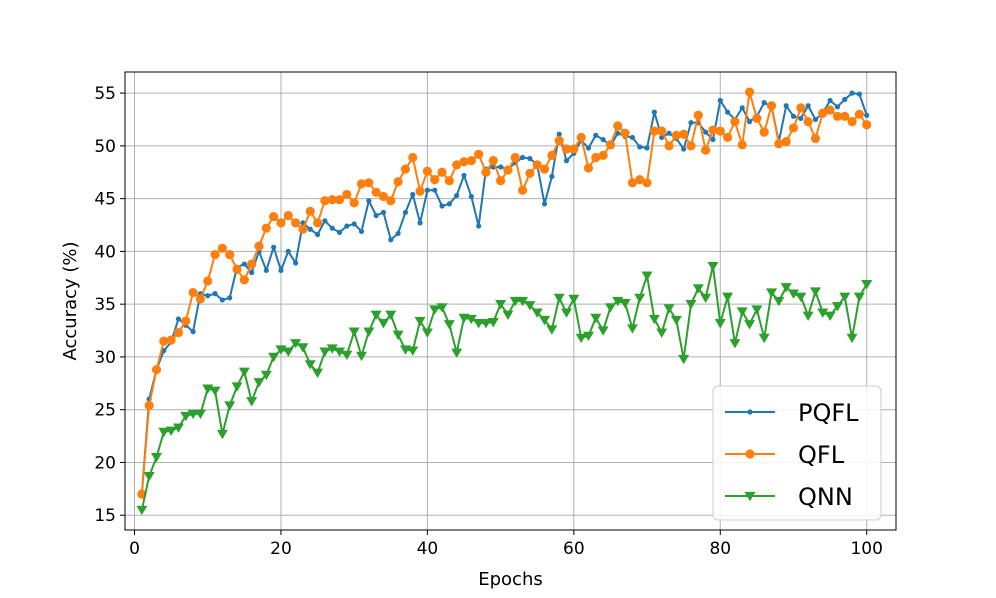 The image size is (996, 598). Describe the element at coordinates (281, 549) in the screenshot. I see `x-tick-label: 20` at that location.